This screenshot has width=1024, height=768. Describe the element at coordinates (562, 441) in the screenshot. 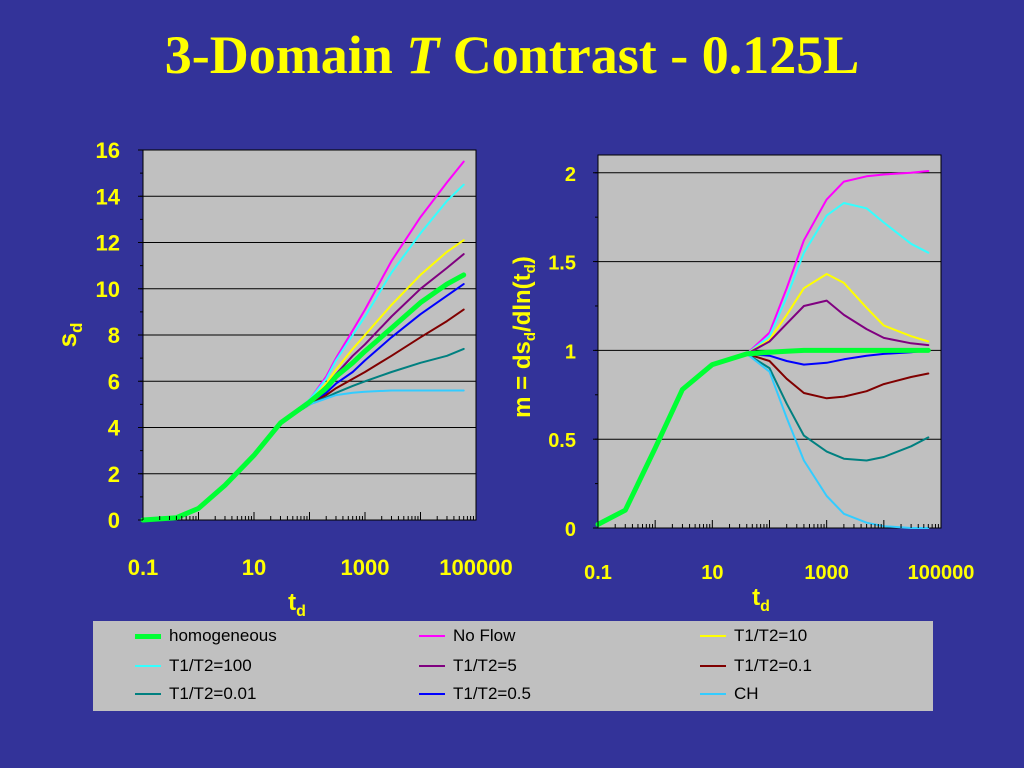

I see `y-tick-label-m-1: 0.5` at that location.